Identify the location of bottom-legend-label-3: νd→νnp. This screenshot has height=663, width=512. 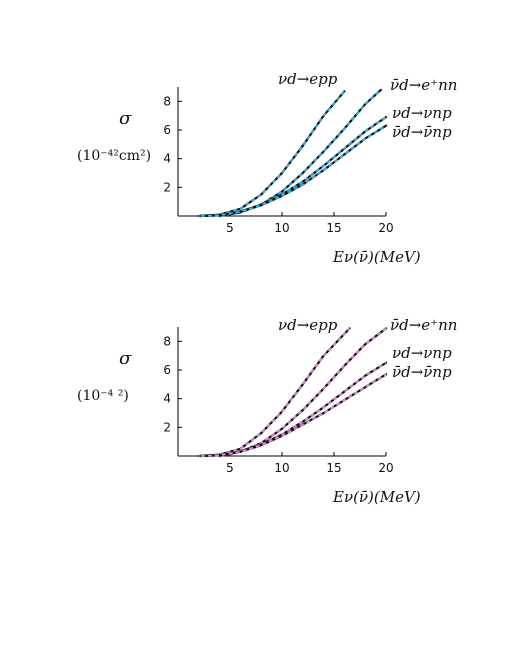
(422, 353).